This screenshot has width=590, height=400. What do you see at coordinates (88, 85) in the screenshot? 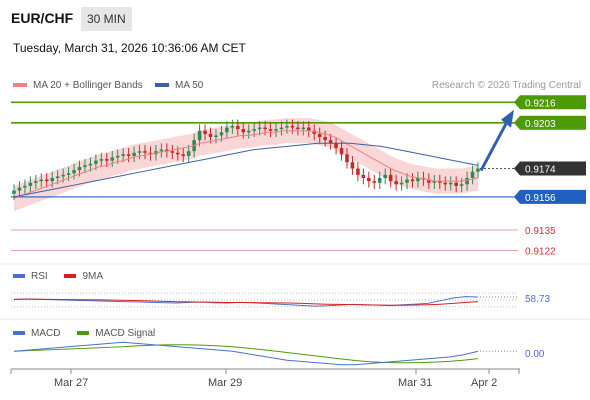
I see `legend-ma20-label: MA 20 + Bollinger Bands` at bounding box center [88, 85].